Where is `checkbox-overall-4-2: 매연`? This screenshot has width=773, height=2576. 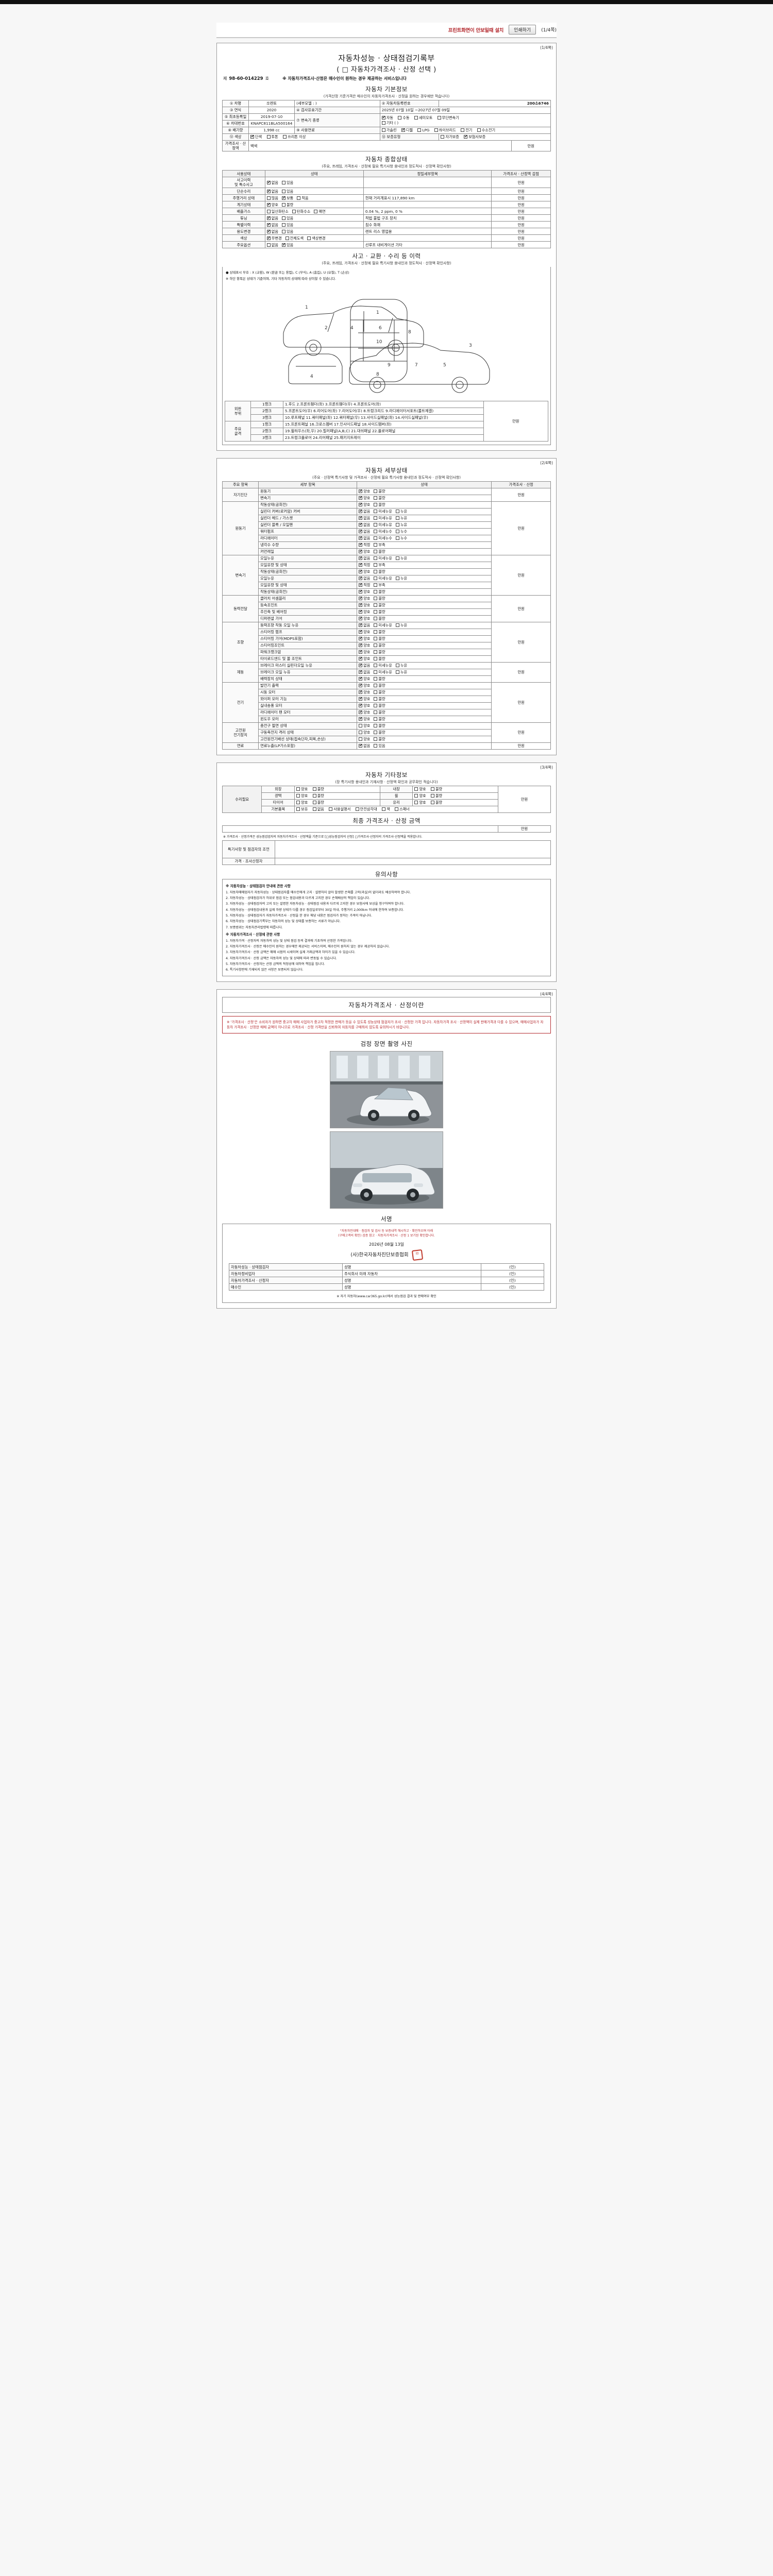
checkbox-overall-4-2: 매연 is located at coordinates (320, 212).